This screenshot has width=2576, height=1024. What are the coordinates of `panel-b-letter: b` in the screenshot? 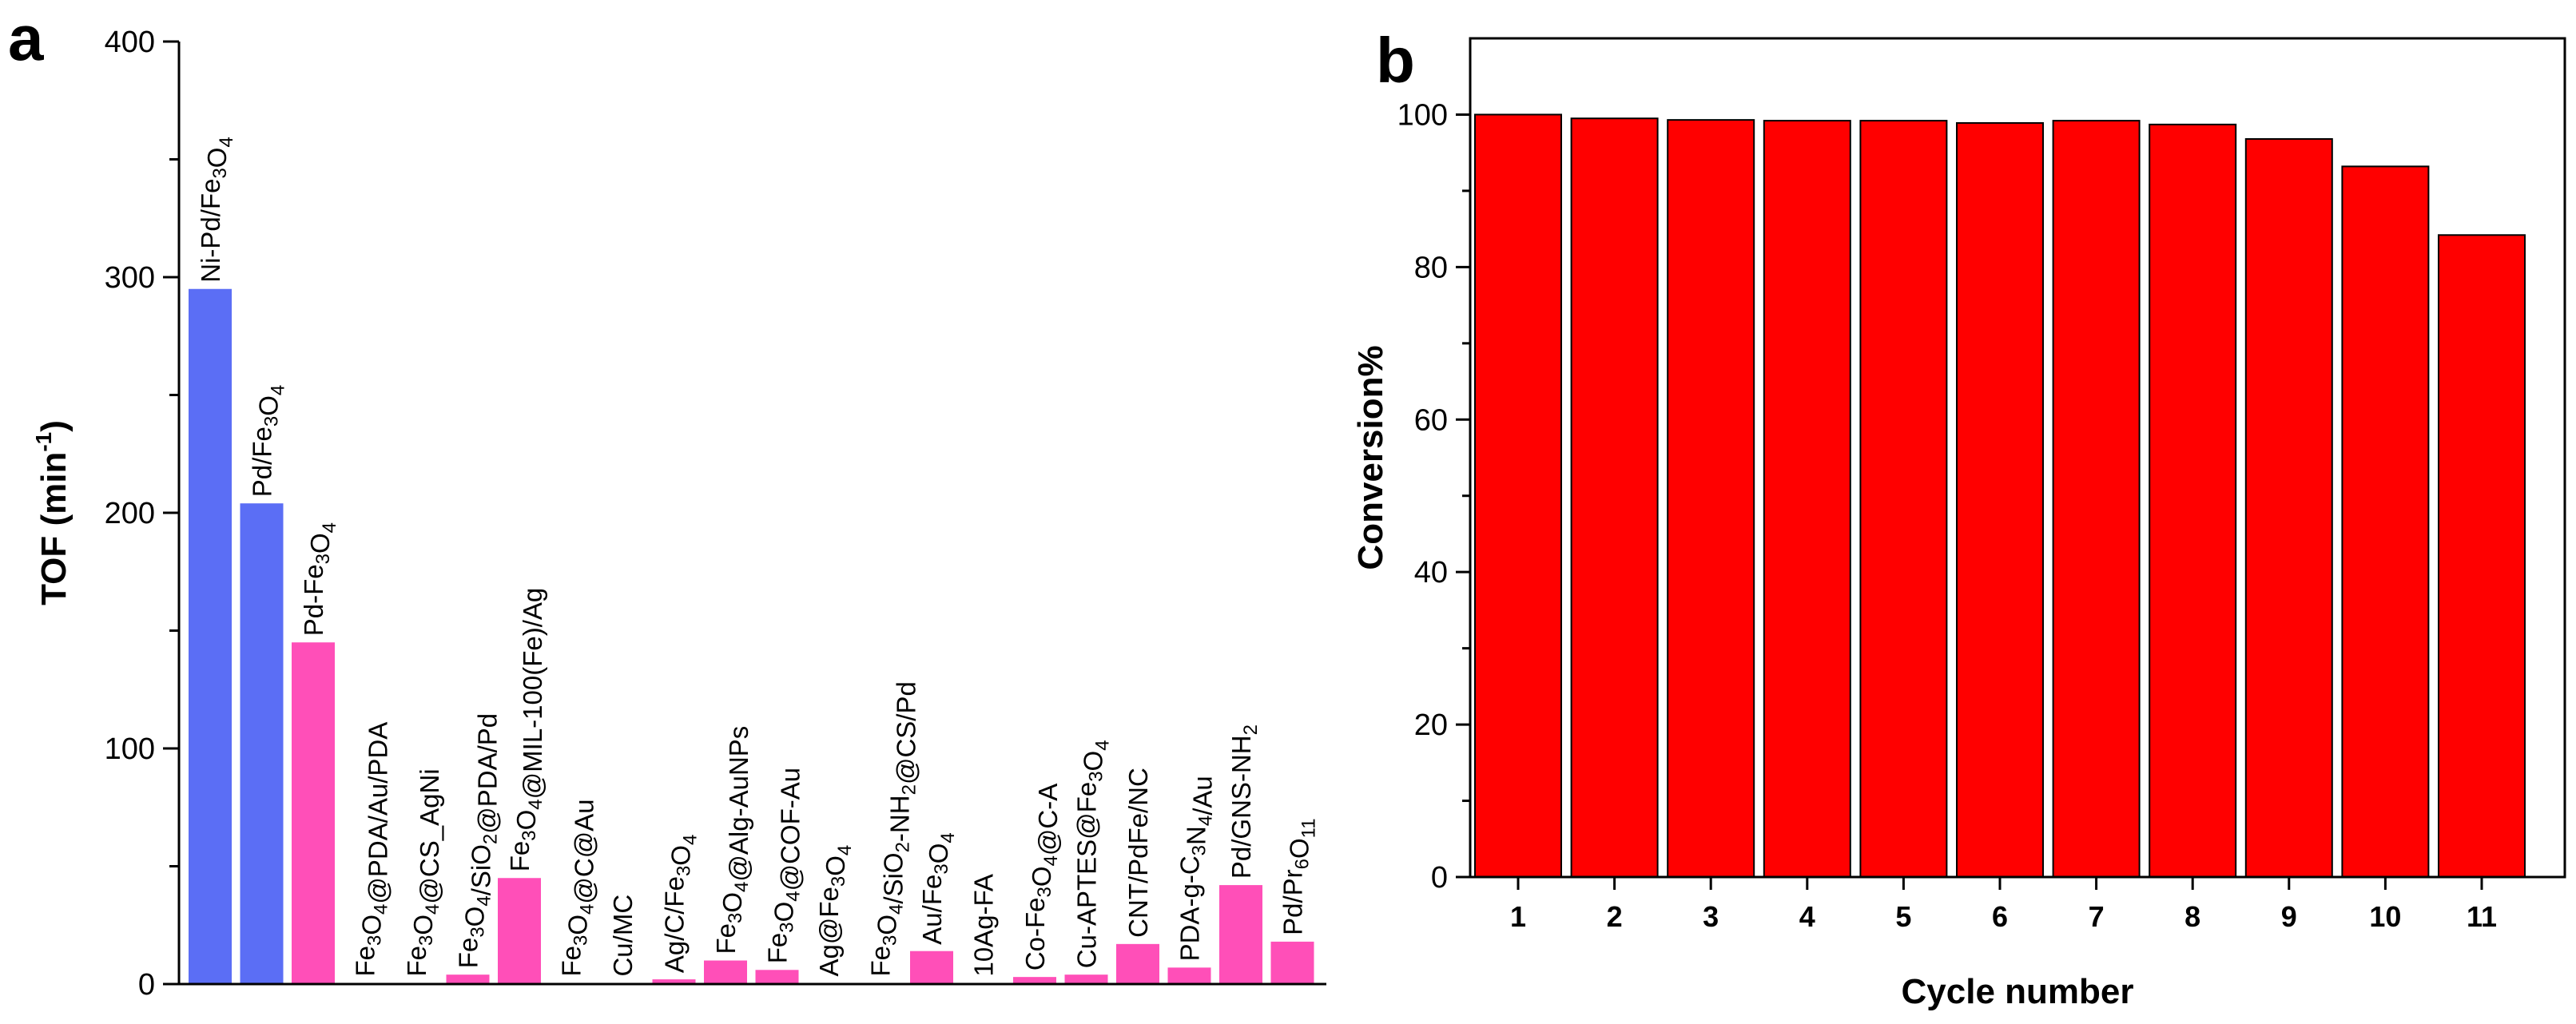 It's located at (1395, 60).